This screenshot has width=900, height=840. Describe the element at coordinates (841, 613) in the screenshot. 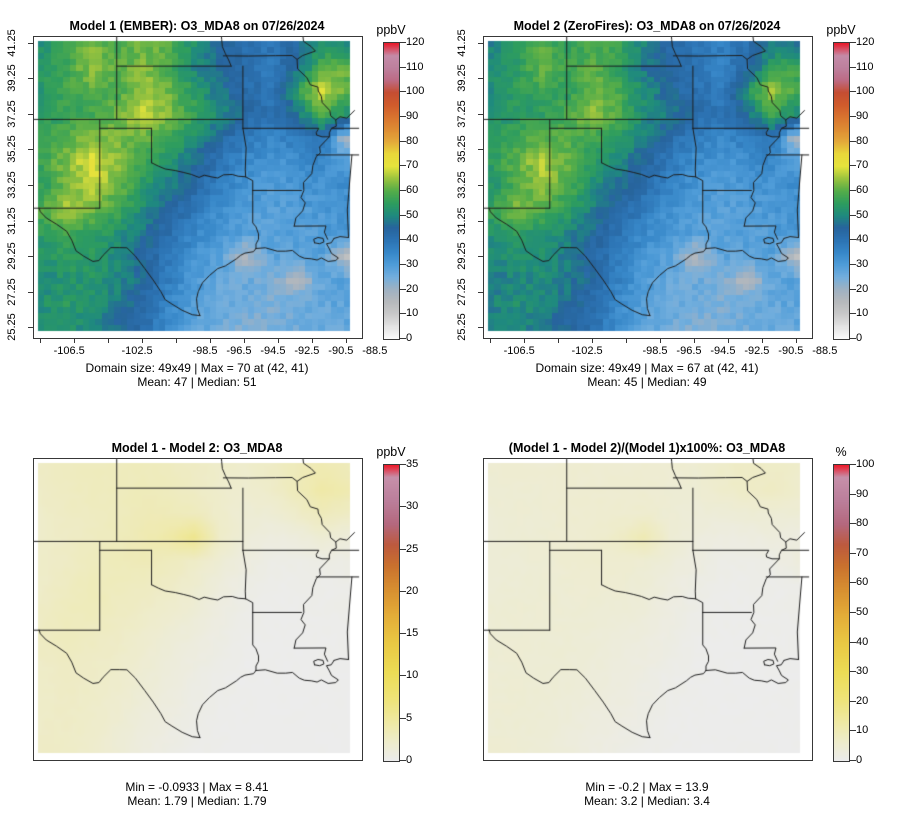

I see `colorbar-percent-difference` at that location.